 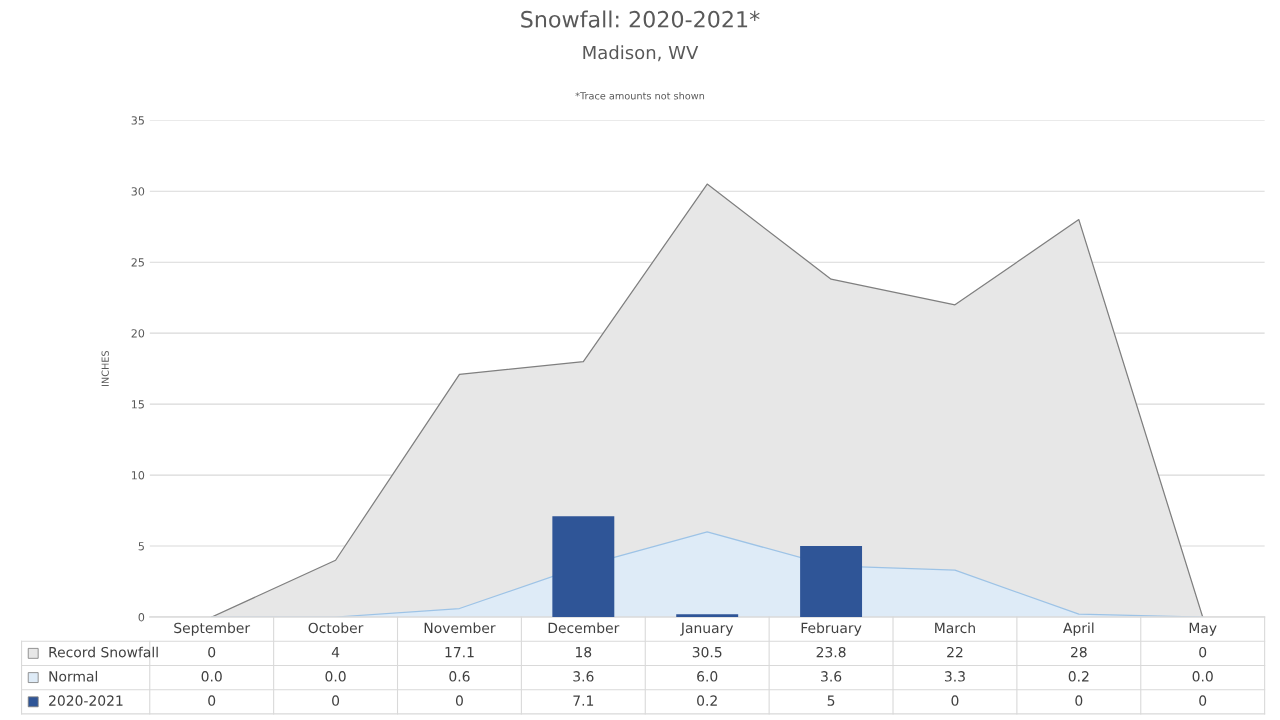 What do you see at coordinates (584, 628) in the screenshot?
I see `x-tick-label: December` at bounding box center [584, 628].